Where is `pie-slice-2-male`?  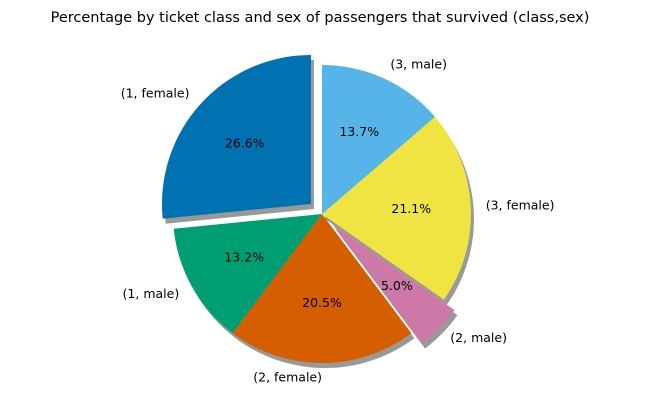
pie-slice-2-male is located at coordinates (393, 284).